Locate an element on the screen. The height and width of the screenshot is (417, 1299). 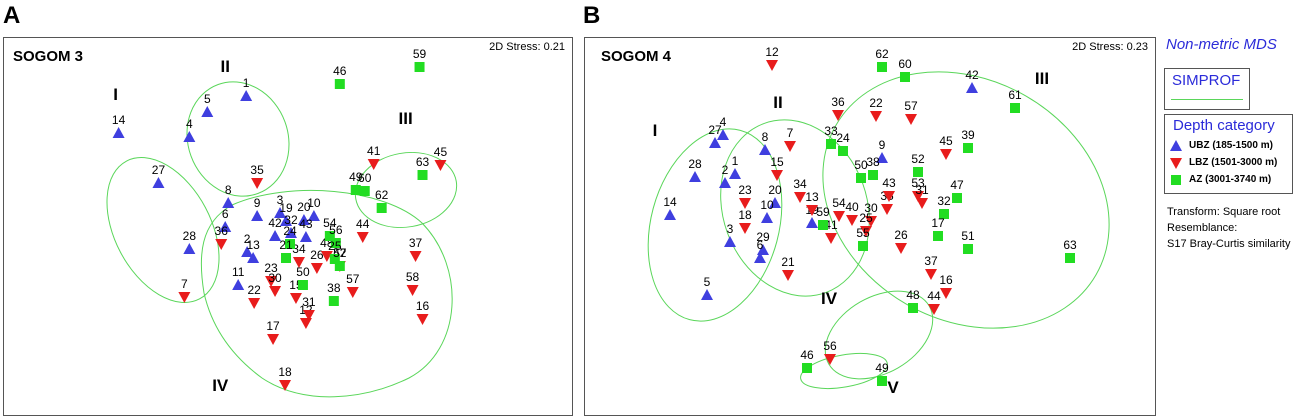
point-label-32: 32 is located at coordinates (944, 201).